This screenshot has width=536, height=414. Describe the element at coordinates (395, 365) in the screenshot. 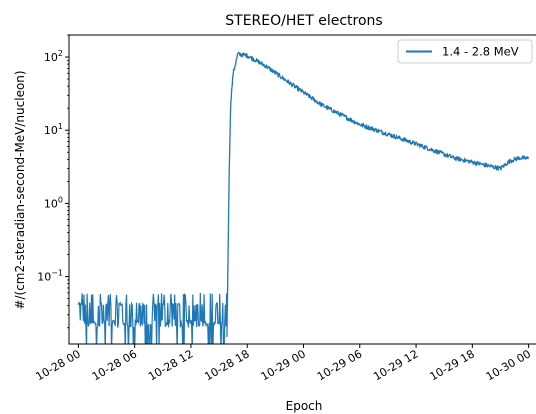

I see `x-tick-label: 10-29 12` at that location.